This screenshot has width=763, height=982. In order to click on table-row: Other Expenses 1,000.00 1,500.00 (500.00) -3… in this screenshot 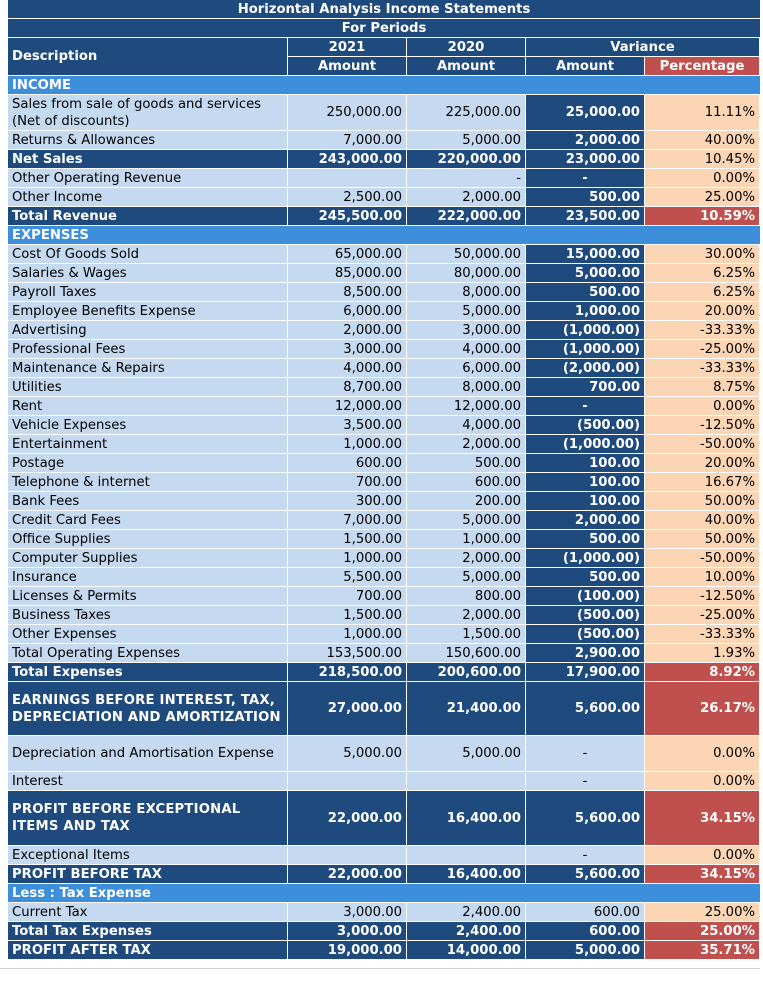, I will do `click(384, 634)`.